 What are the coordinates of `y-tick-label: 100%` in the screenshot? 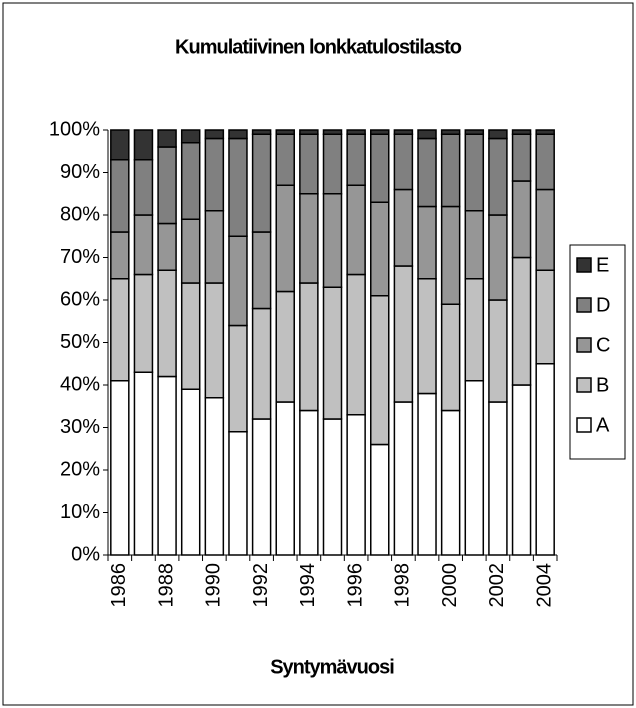 It's located at (74, 129).